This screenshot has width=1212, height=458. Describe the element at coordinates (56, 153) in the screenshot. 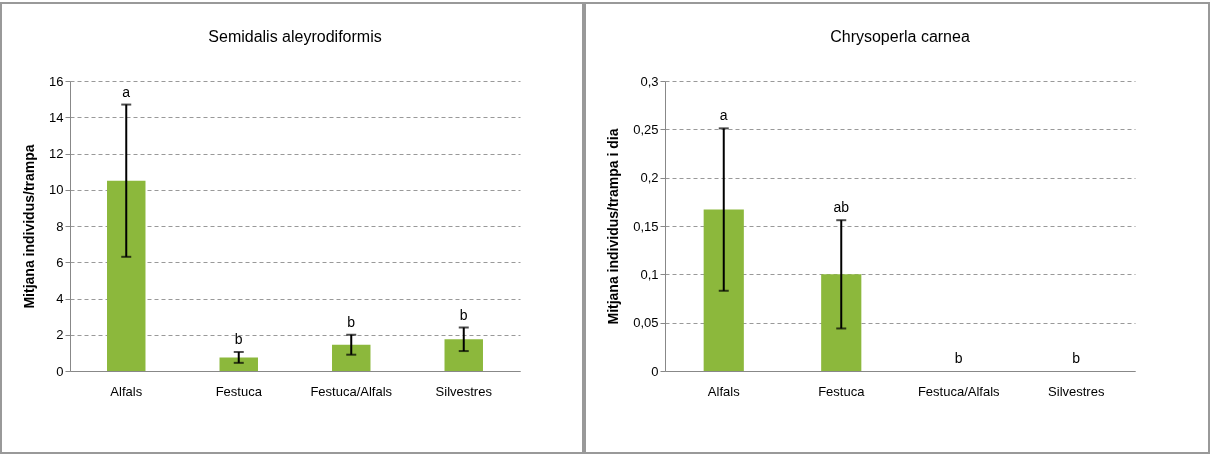

I see `y-tick-label: 12` at that location.